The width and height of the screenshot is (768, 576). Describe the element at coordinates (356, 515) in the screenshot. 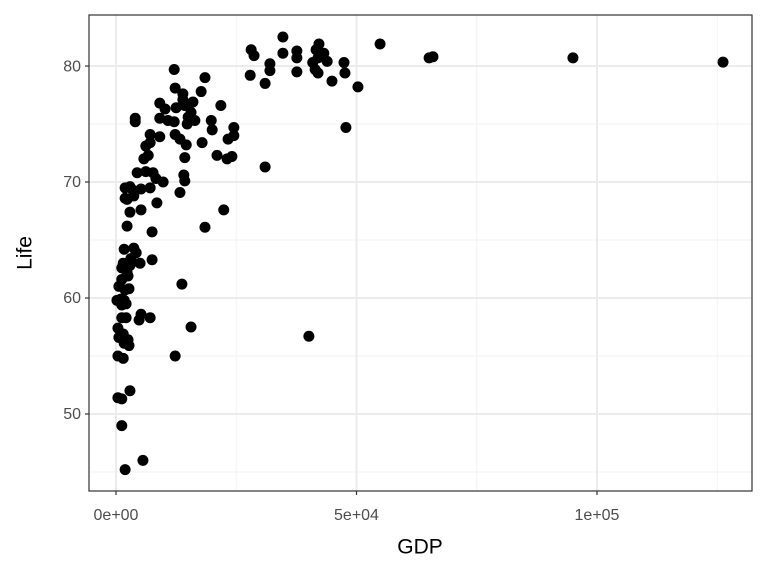

I see `x-tick-label: 5e+04` at that location.